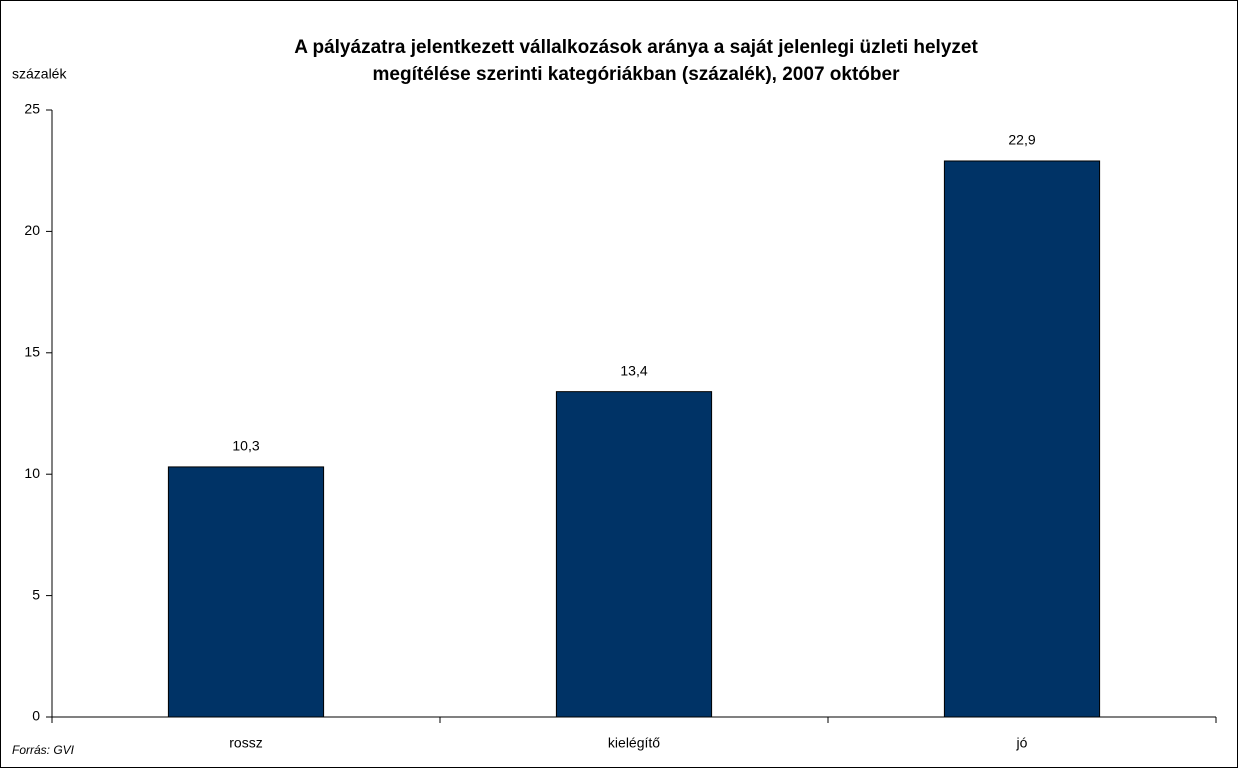 Image resolution: width=1239 pixels, height=769 pixels. What do you see at coordinates (39, 74) in the screenshot?
I see `y-axis-label: százalék` at bounding box center [39, 74].